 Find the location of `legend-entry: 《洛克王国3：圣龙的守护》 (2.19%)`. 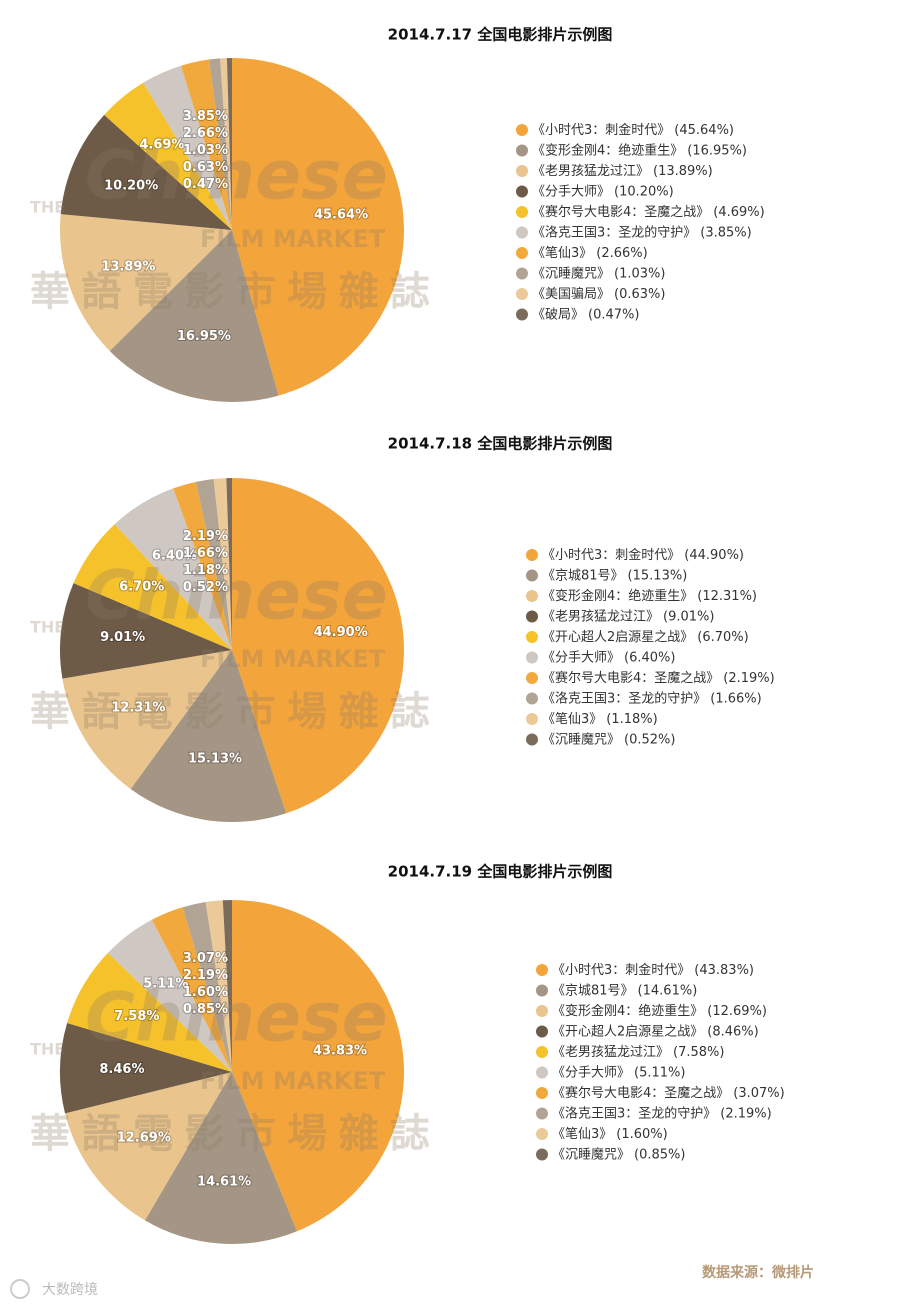

legend-entry: 《洛克王国3：圣龙的守护》 (2.19%) is located at coordinates (662, 1113).